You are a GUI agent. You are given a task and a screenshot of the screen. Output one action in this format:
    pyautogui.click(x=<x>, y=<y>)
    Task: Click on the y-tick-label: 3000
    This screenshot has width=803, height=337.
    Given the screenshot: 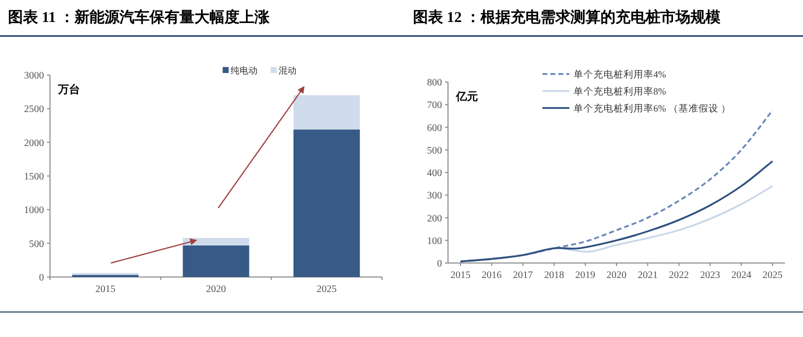 What is the action you would take?
    pyautogui.click(x=34, y=76)
    